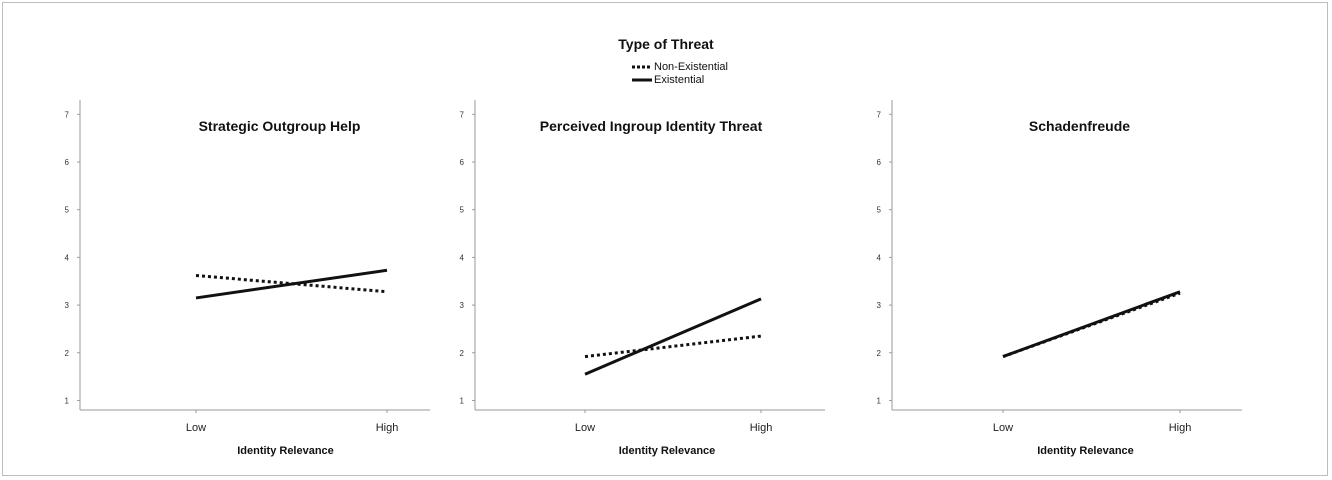 The height and width of the screenshot is (480, 1332). I want to click on panel-1-series-existential, so click(291, 284).